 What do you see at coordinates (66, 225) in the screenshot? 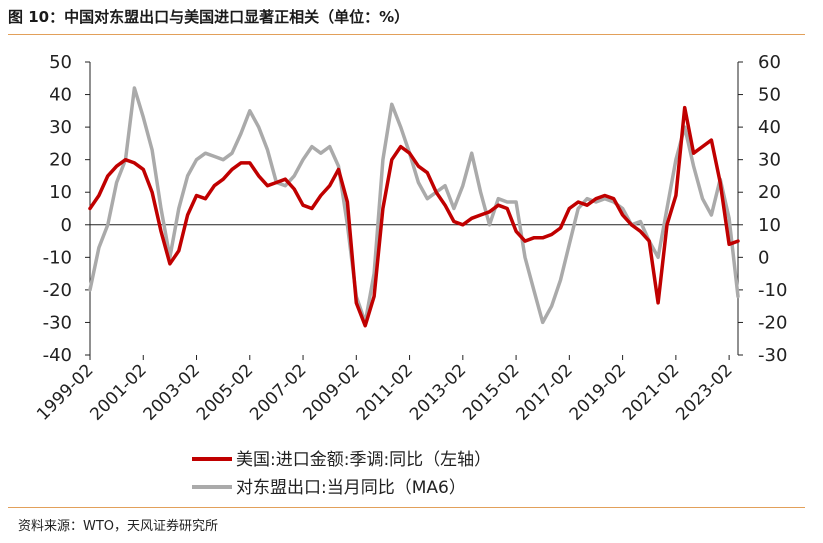
I see `left-tick-label: 0` at bounding box center [66, 225].